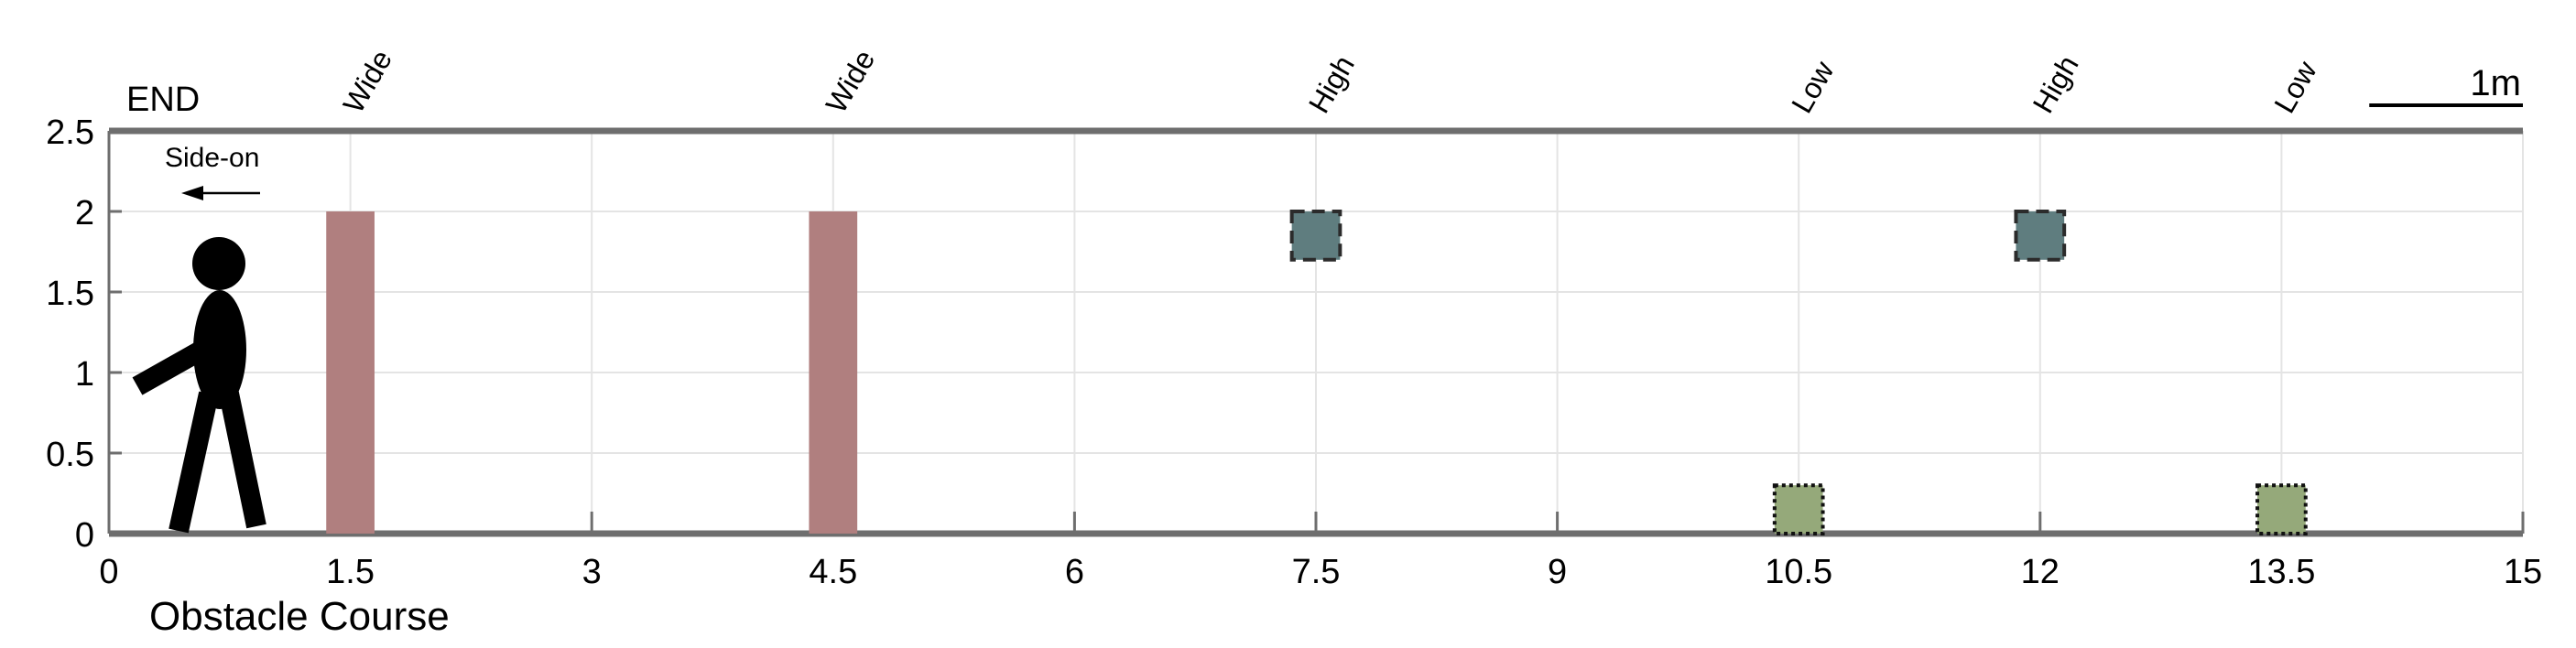  I want to click on obstacle-label-1: Wide, so click(851, 81).